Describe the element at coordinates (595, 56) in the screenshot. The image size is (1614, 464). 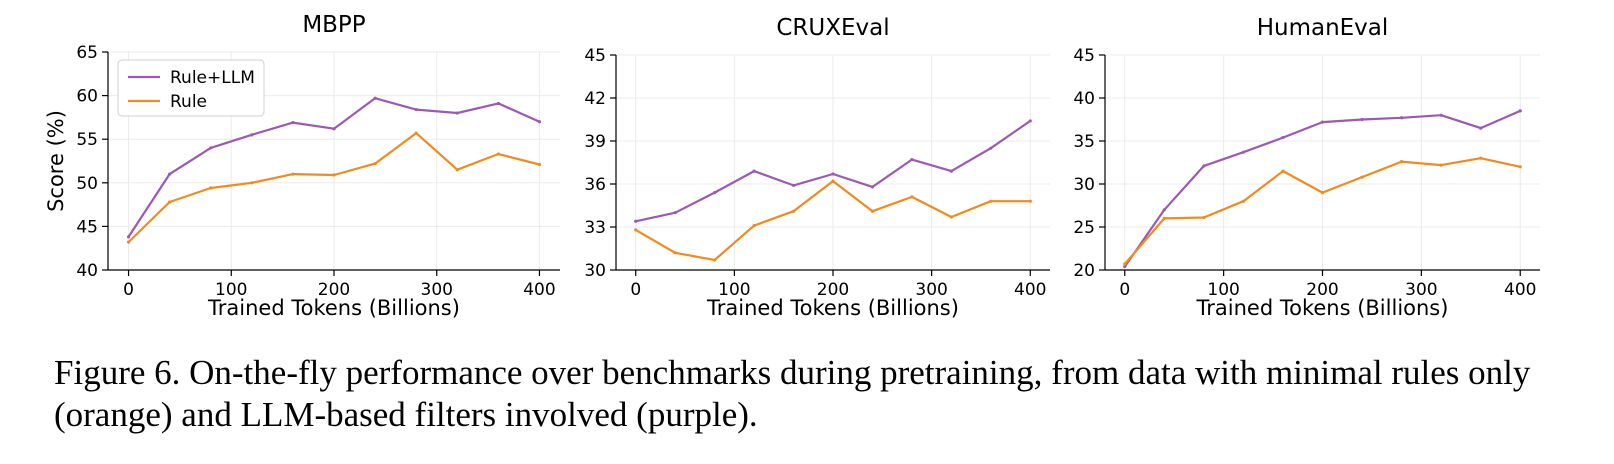
I see `cruxeval-ytick-label: 45` at that location.